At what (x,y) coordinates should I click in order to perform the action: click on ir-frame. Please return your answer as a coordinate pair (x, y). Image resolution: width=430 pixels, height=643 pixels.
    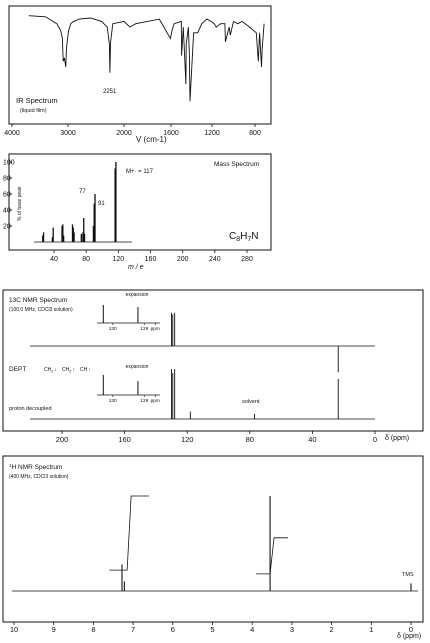
    Looking at the image, I should click on (140, 65).